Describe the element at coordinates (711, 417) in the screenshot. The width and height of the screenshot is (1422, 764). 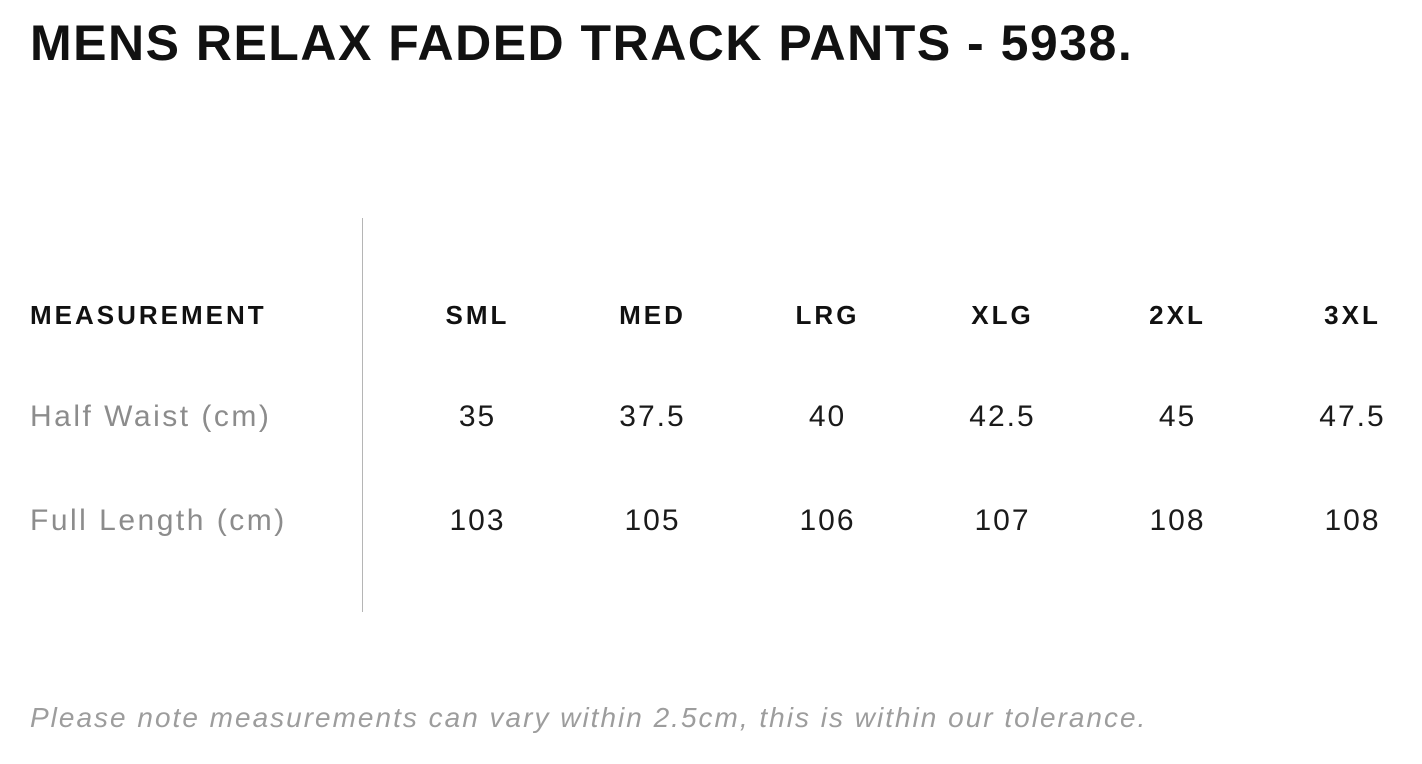
I see `table-row-half-waist: Half Waist (cm) 35 37.5 40 42.5 45 47.5` at that location.